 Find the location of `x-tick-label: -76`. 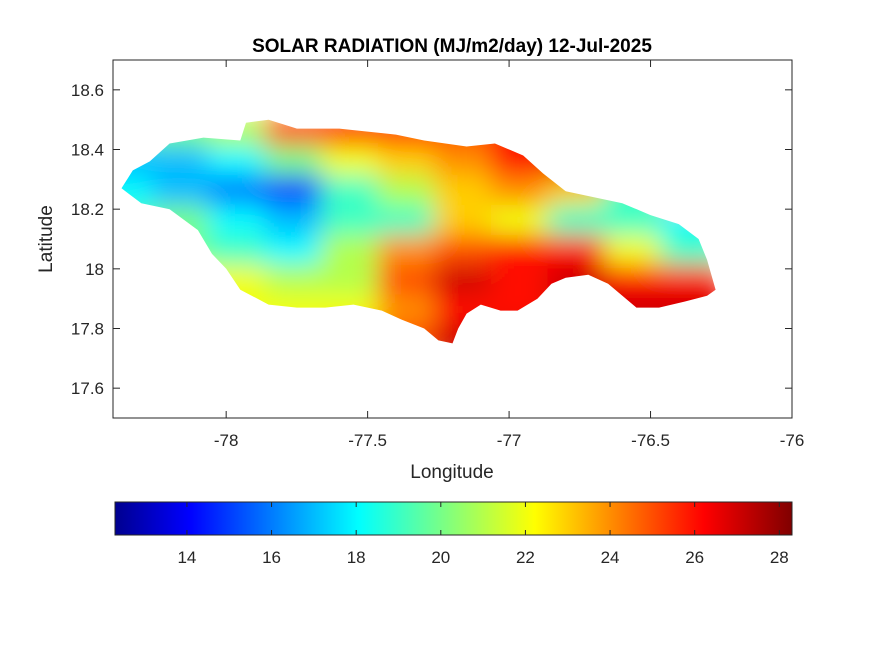

x-tick-label: -76 is located at coordinates (792, 440).